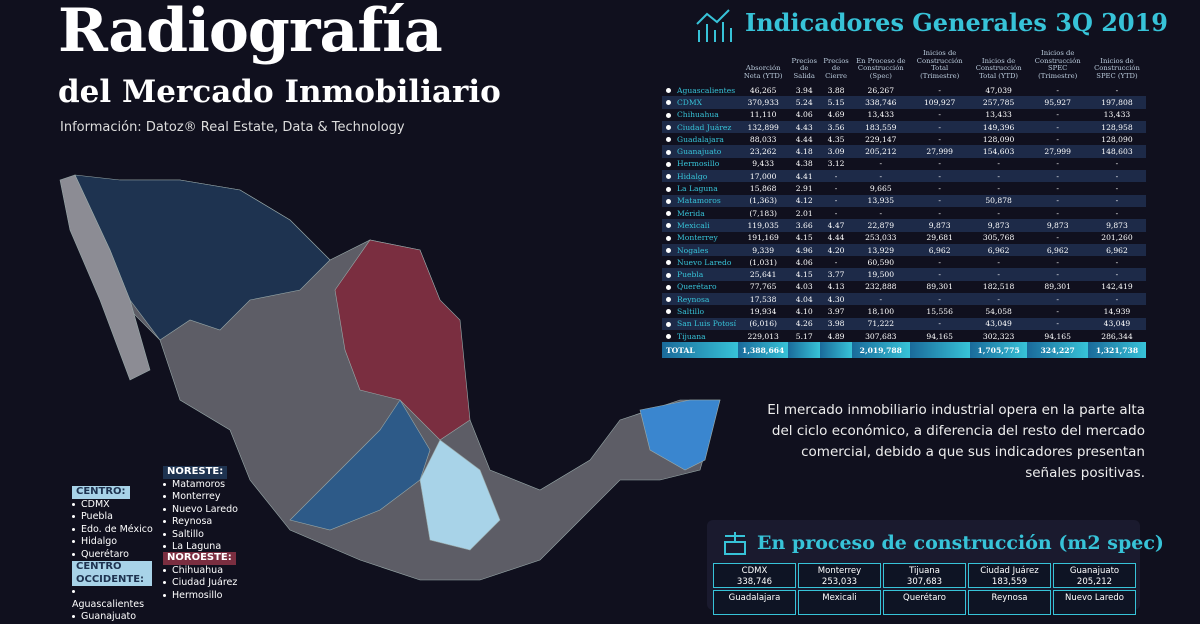 This screenshot has width=1200, height=624. I want to click on card: Nuevo Laredo, so click(1094, 602).